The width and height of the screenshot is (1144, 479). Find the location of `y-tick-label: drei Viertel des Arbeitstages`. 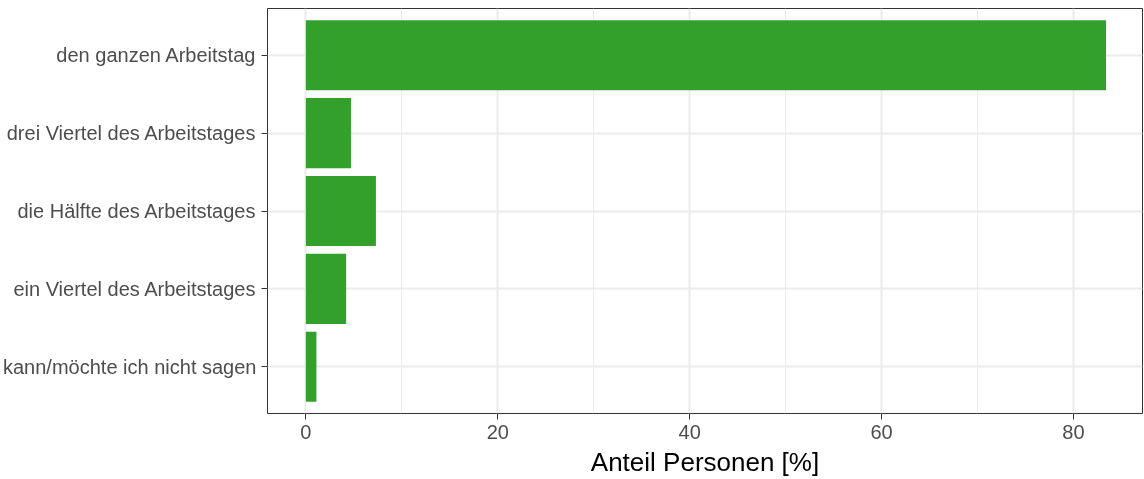

y-tick-label: drei Viertel des Arbeitstages is located at coordinates (131, 133).